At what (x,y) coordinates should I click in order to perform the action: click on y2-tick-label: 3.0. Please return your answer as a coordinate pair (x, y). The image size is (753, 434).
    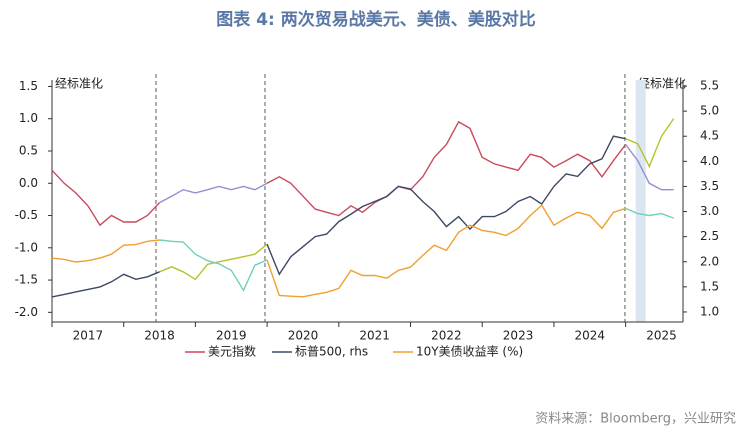
    Looking at the image, I should click on (709, 211).